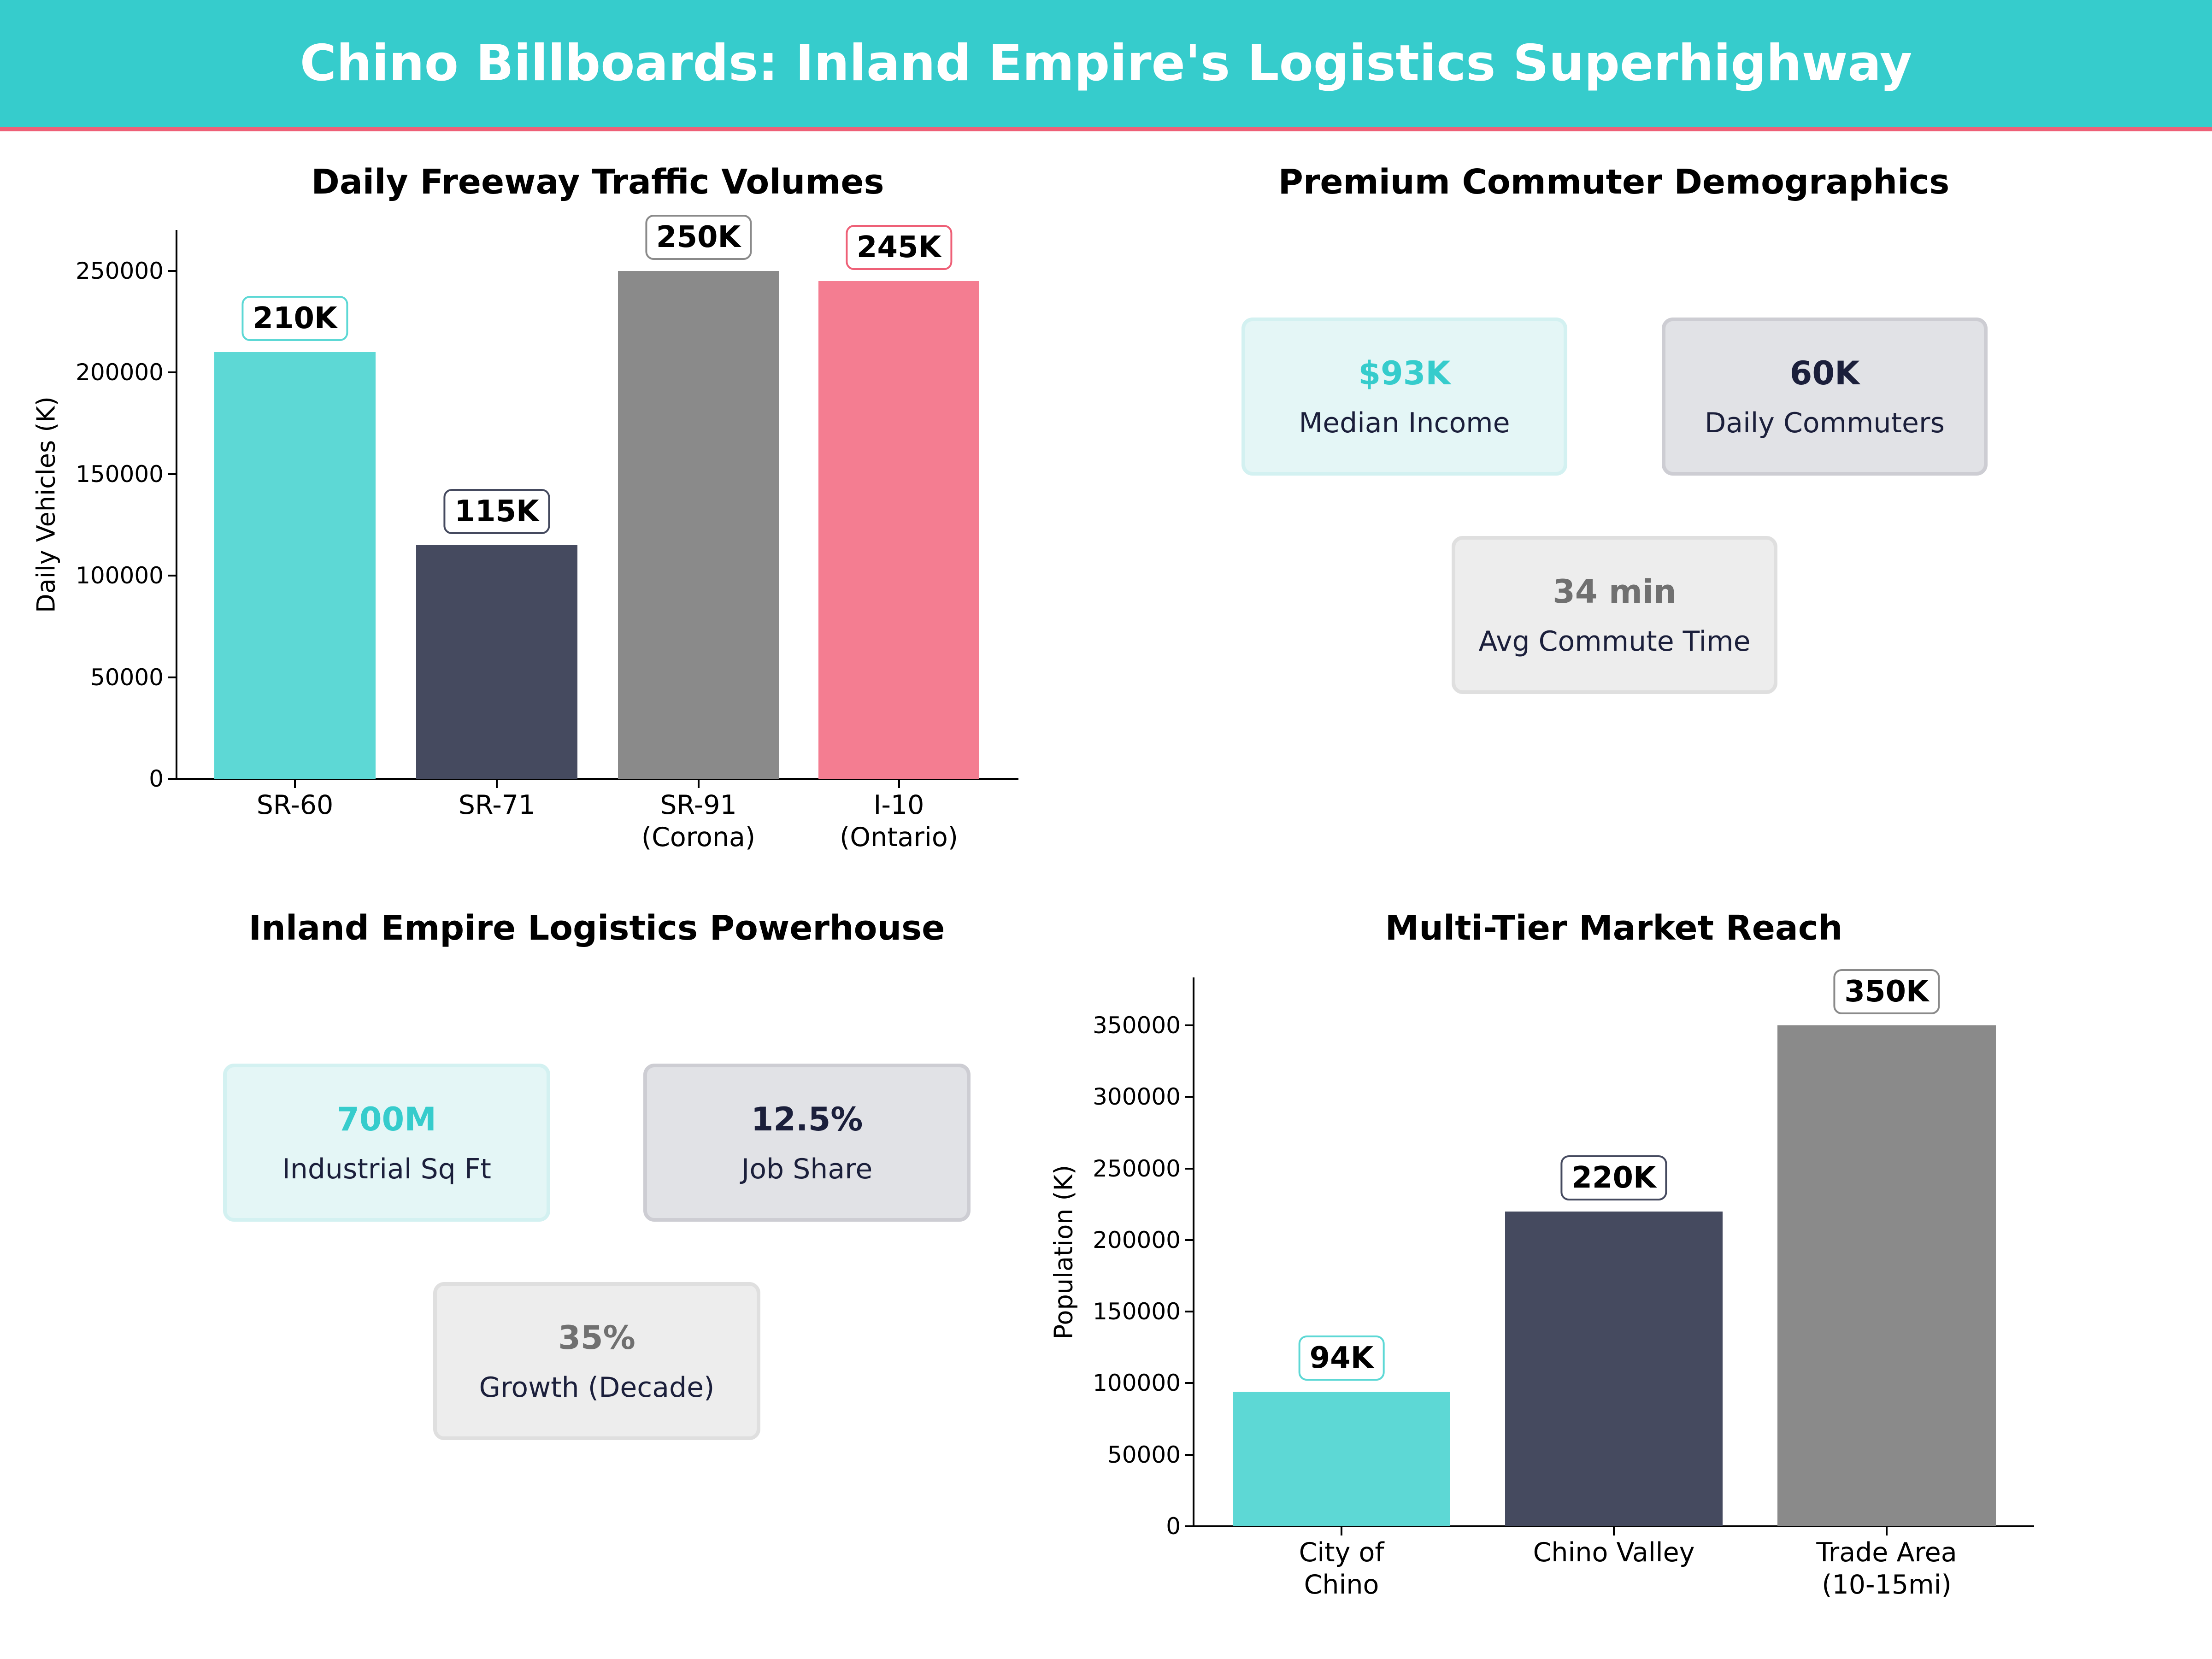 The width and height of the screenshot is (2212, 1659). I want to click on card-value: 34 min, so click(1615, 592).